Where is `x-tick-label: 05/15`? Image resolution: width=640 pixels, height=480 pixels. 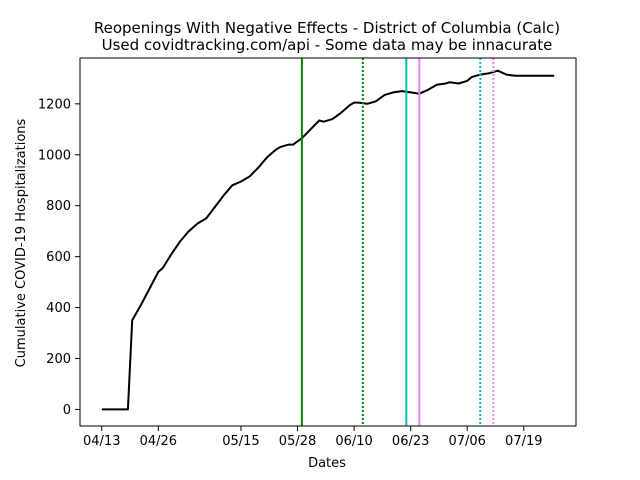 x-tick-label: 05/15 is located at coordinates (240, 441).